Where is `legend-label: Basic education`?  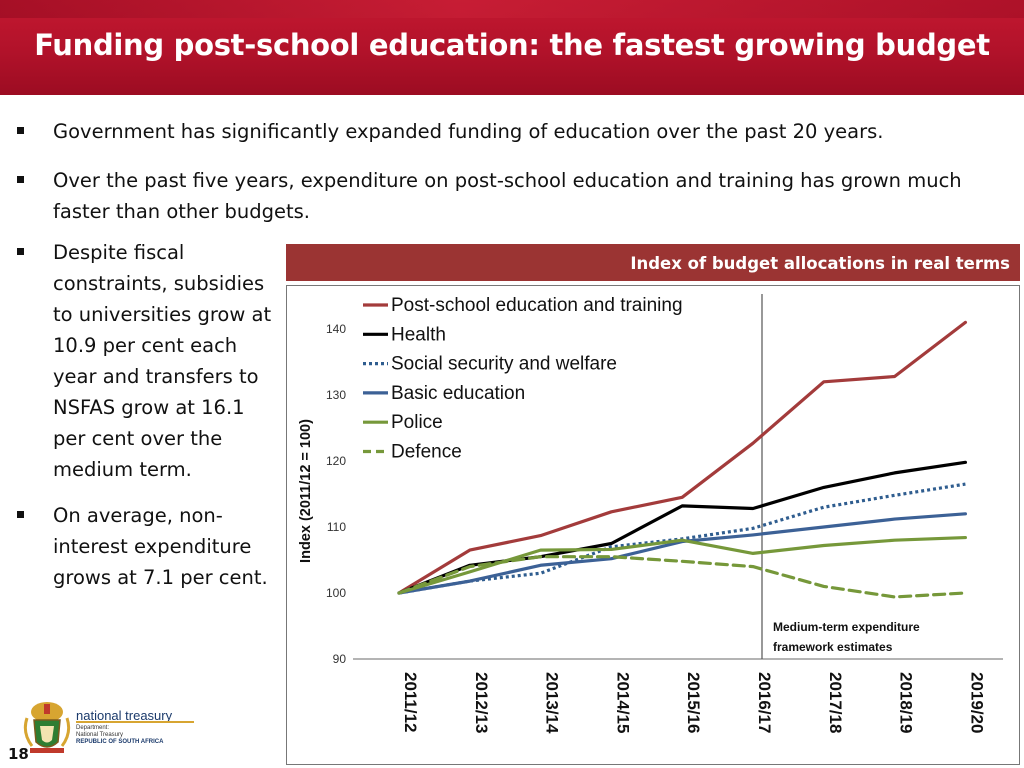
legend-label: Basic education is located at coordinates (458, 393).